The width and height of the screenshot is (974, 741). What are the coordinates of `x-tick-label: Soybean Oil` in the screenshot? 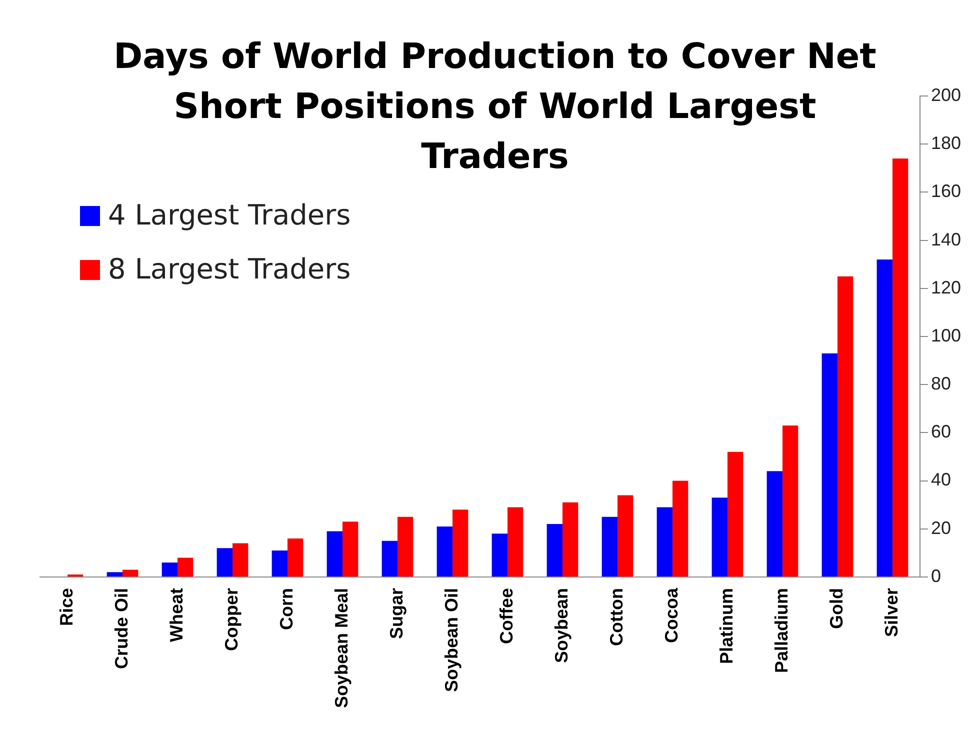 It's located at (451, 640).